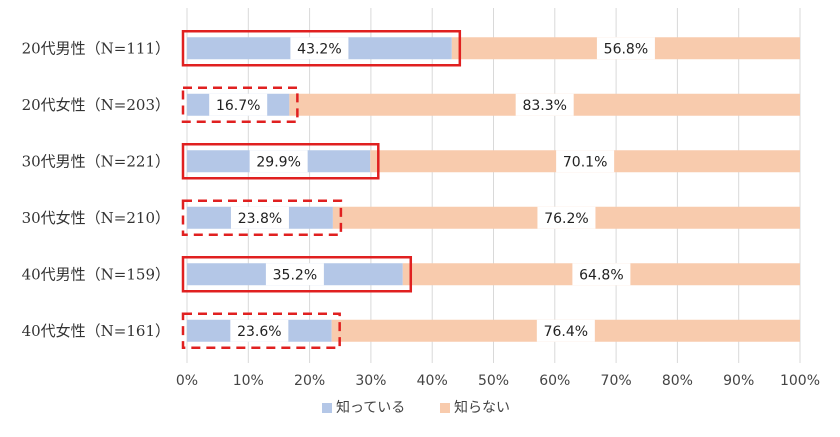 This screenshot has width=840, height=437. I want to click on data-label: 43.2%, so click(319, 49).